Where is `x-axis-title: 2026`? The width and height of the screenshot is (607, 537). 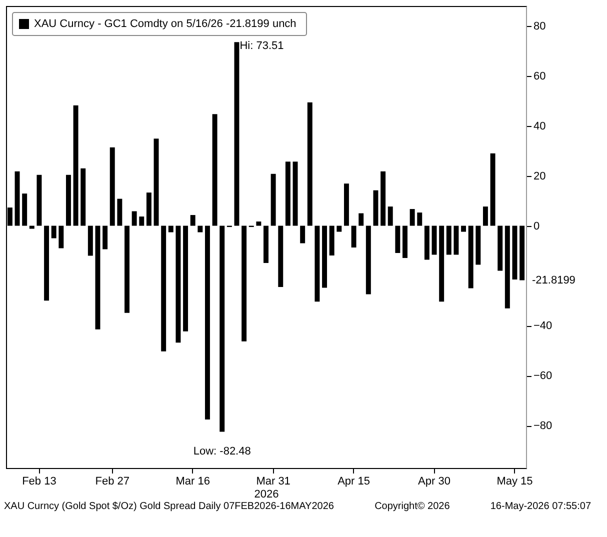 x-axis-title: 2026 is located at coordinates (266, 494).